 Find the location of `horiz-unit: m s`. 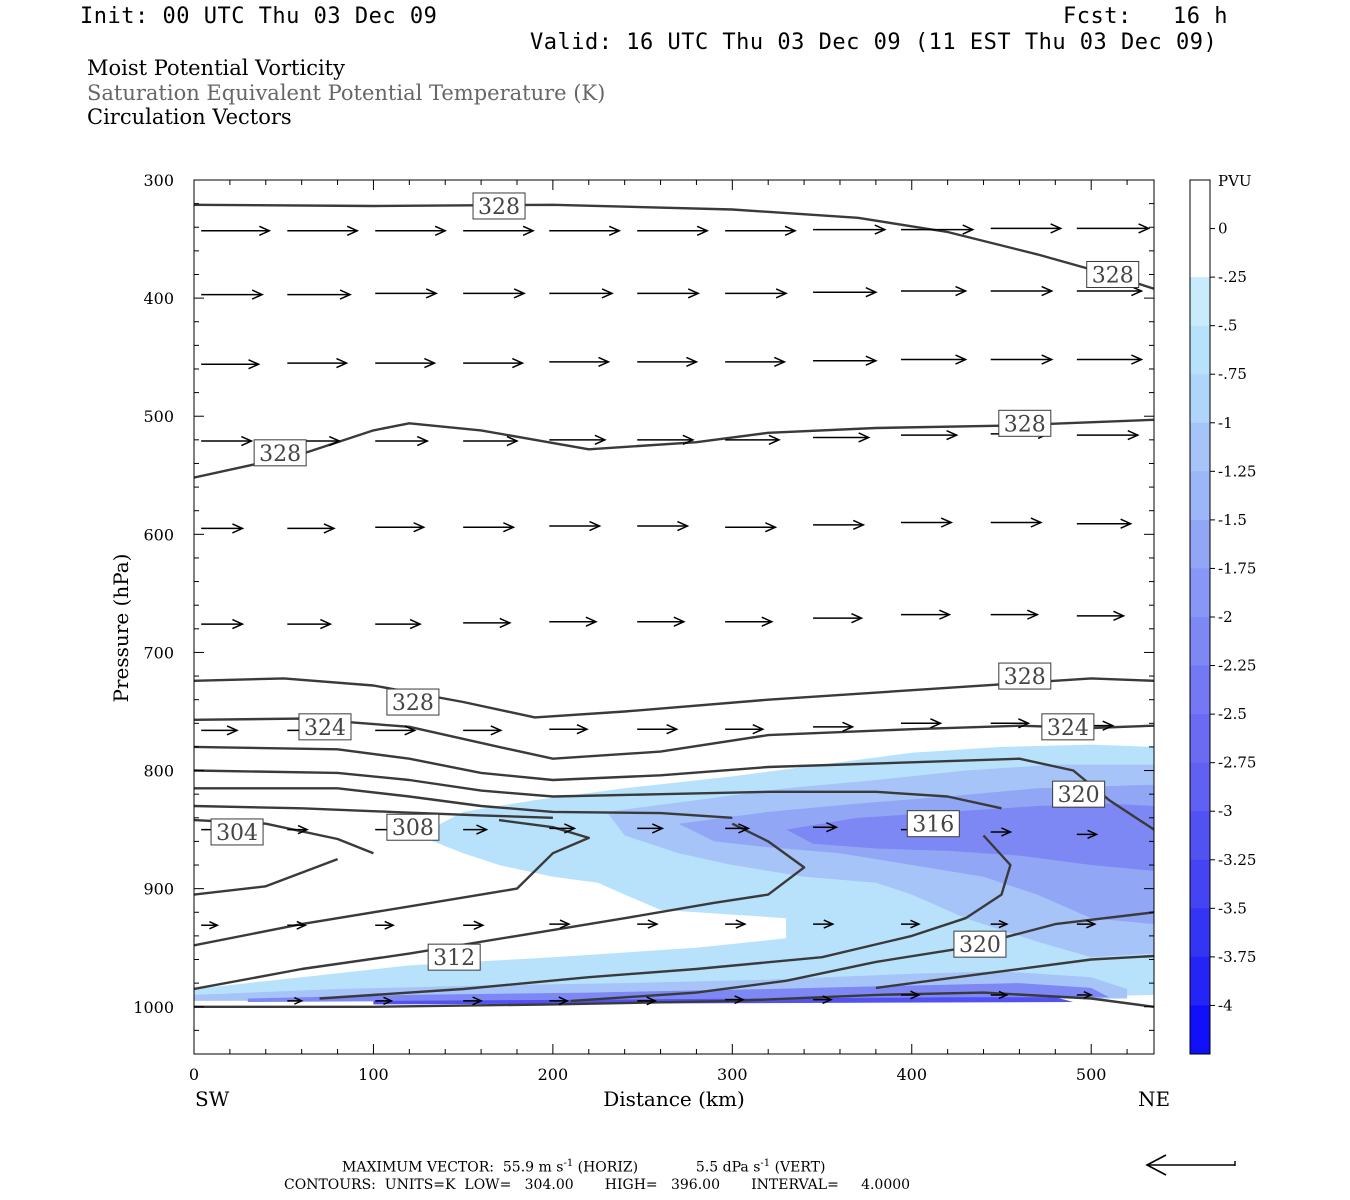

horiz-unit: m s is located at coordinates (551, 1167).